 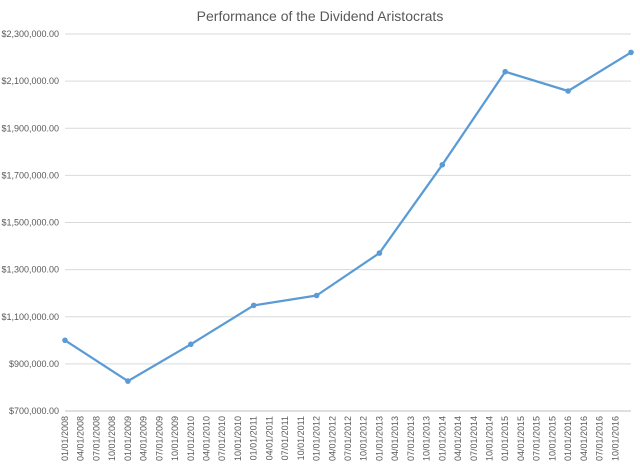 I want to click on x-tick-label: 10/01/2015, so click(x=552, y=438).